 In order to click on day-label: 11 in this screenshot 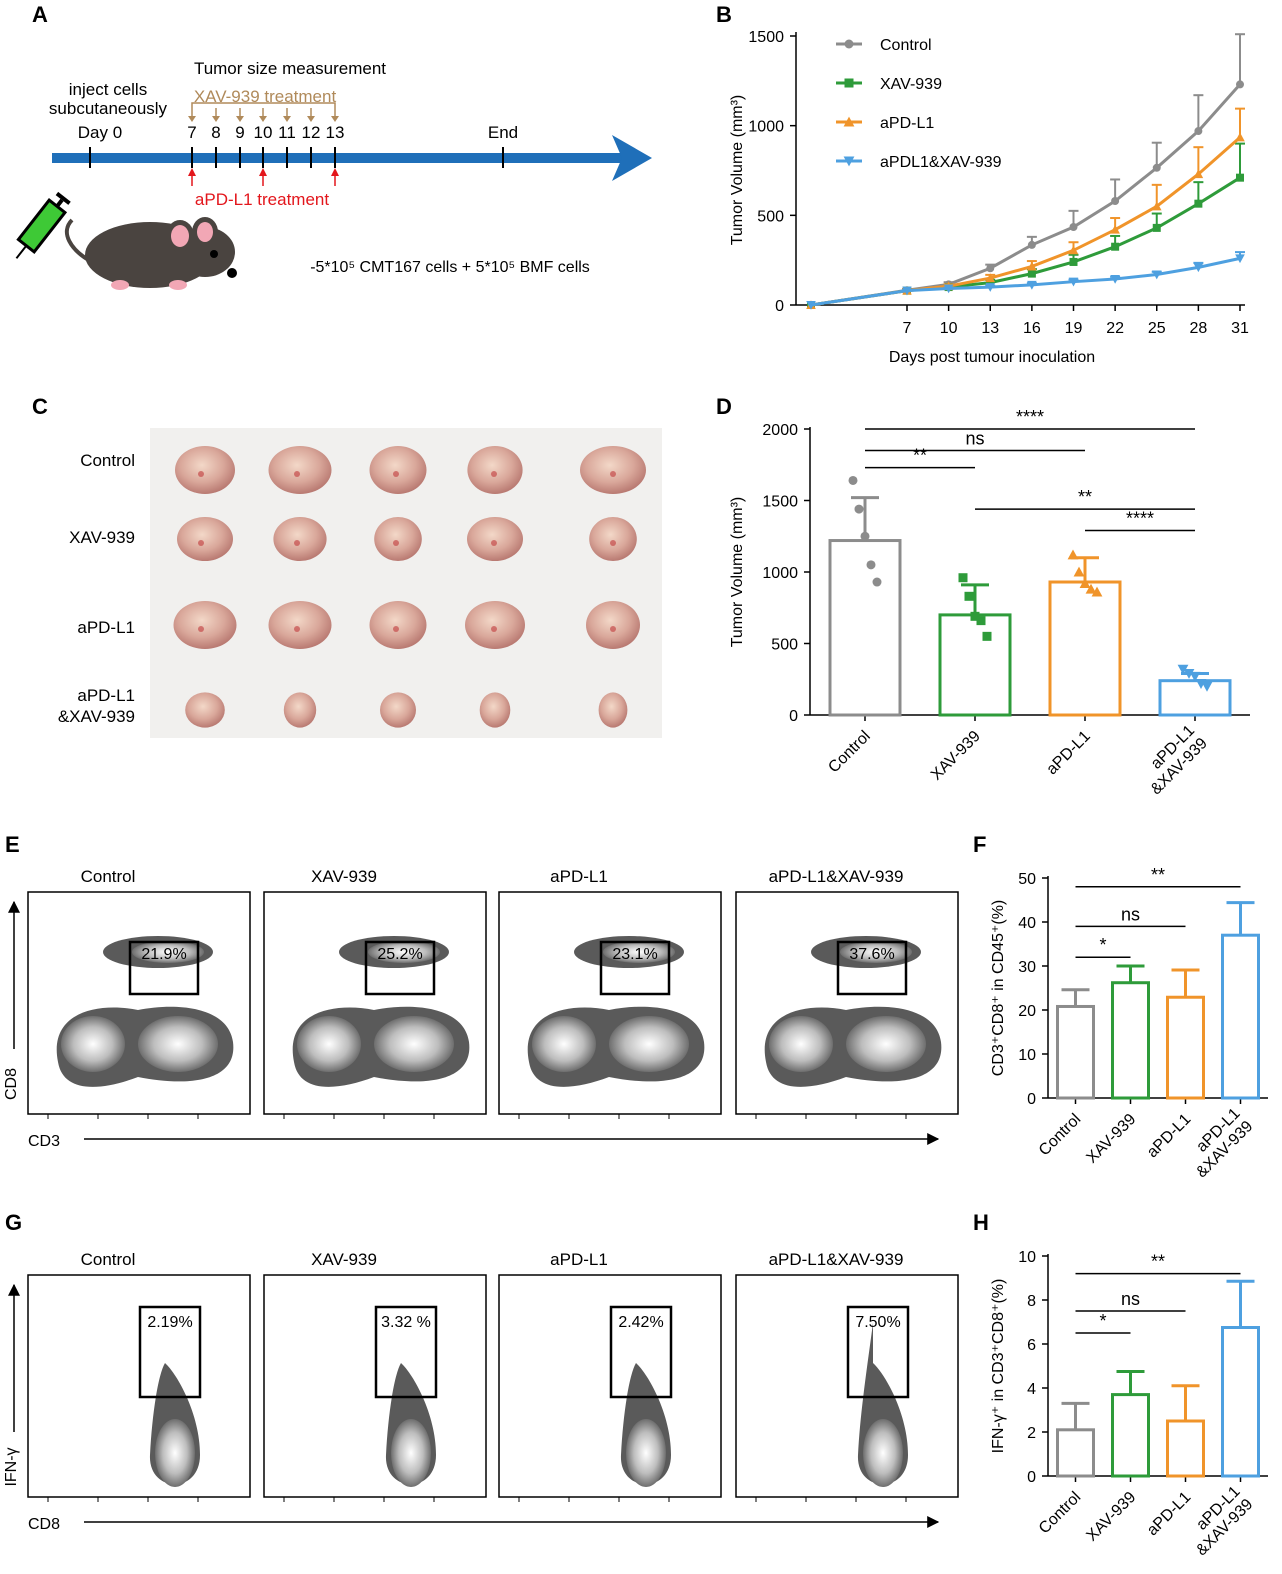, I will do `click(287, 132)`.